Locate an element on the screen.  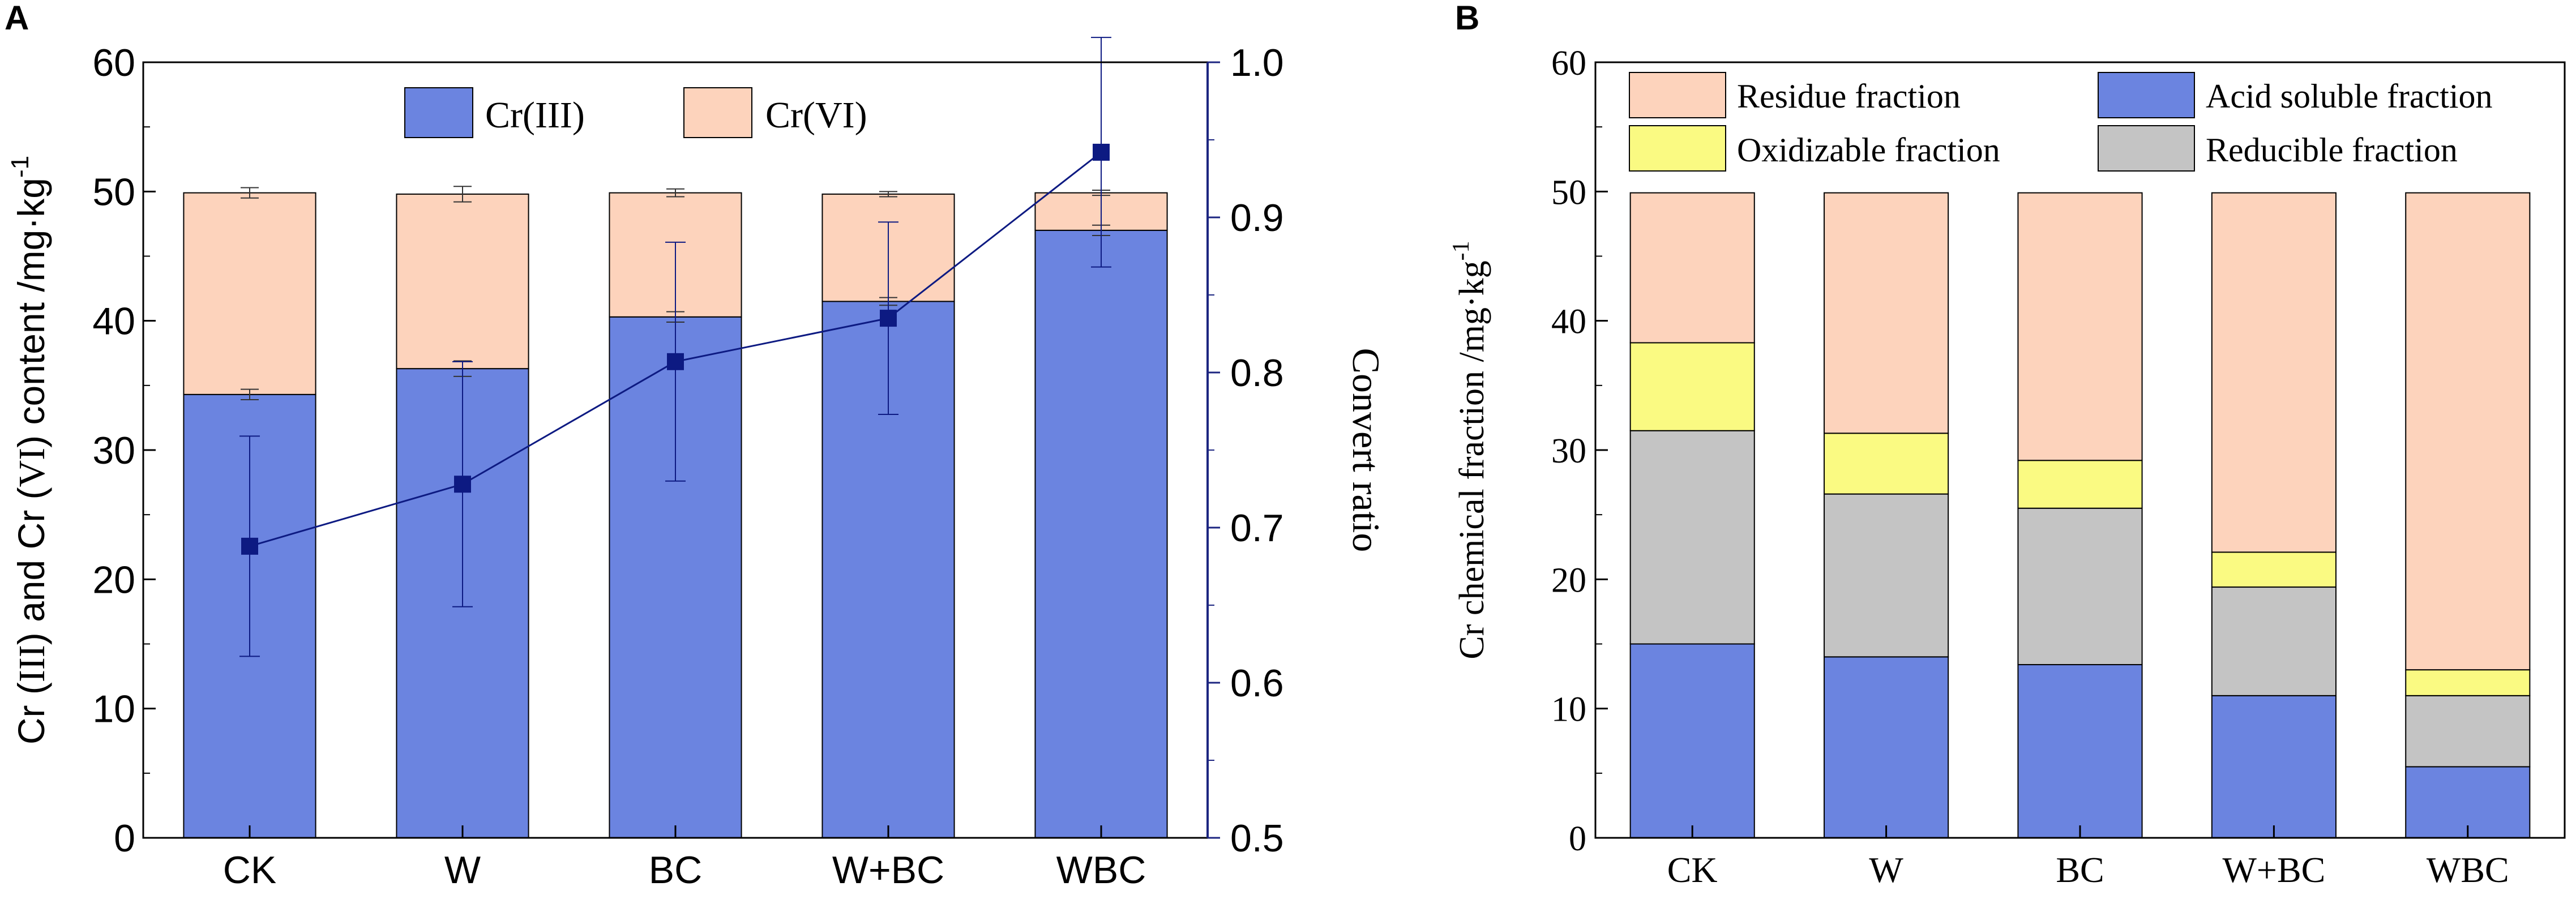
y2-tick-label: 1.0 is located at coordinates (1257, 62).